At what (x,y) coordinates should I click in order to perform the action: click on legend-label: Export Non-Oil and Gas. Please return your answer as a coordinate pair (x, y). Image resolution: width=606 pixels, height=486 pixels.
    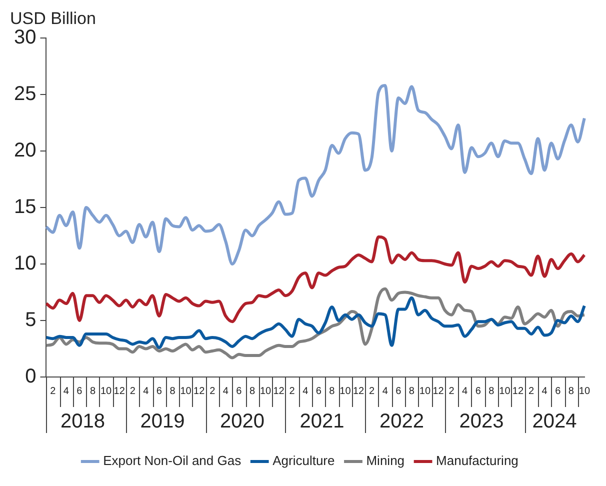
    Looking at the image, I should click on (172, 460).